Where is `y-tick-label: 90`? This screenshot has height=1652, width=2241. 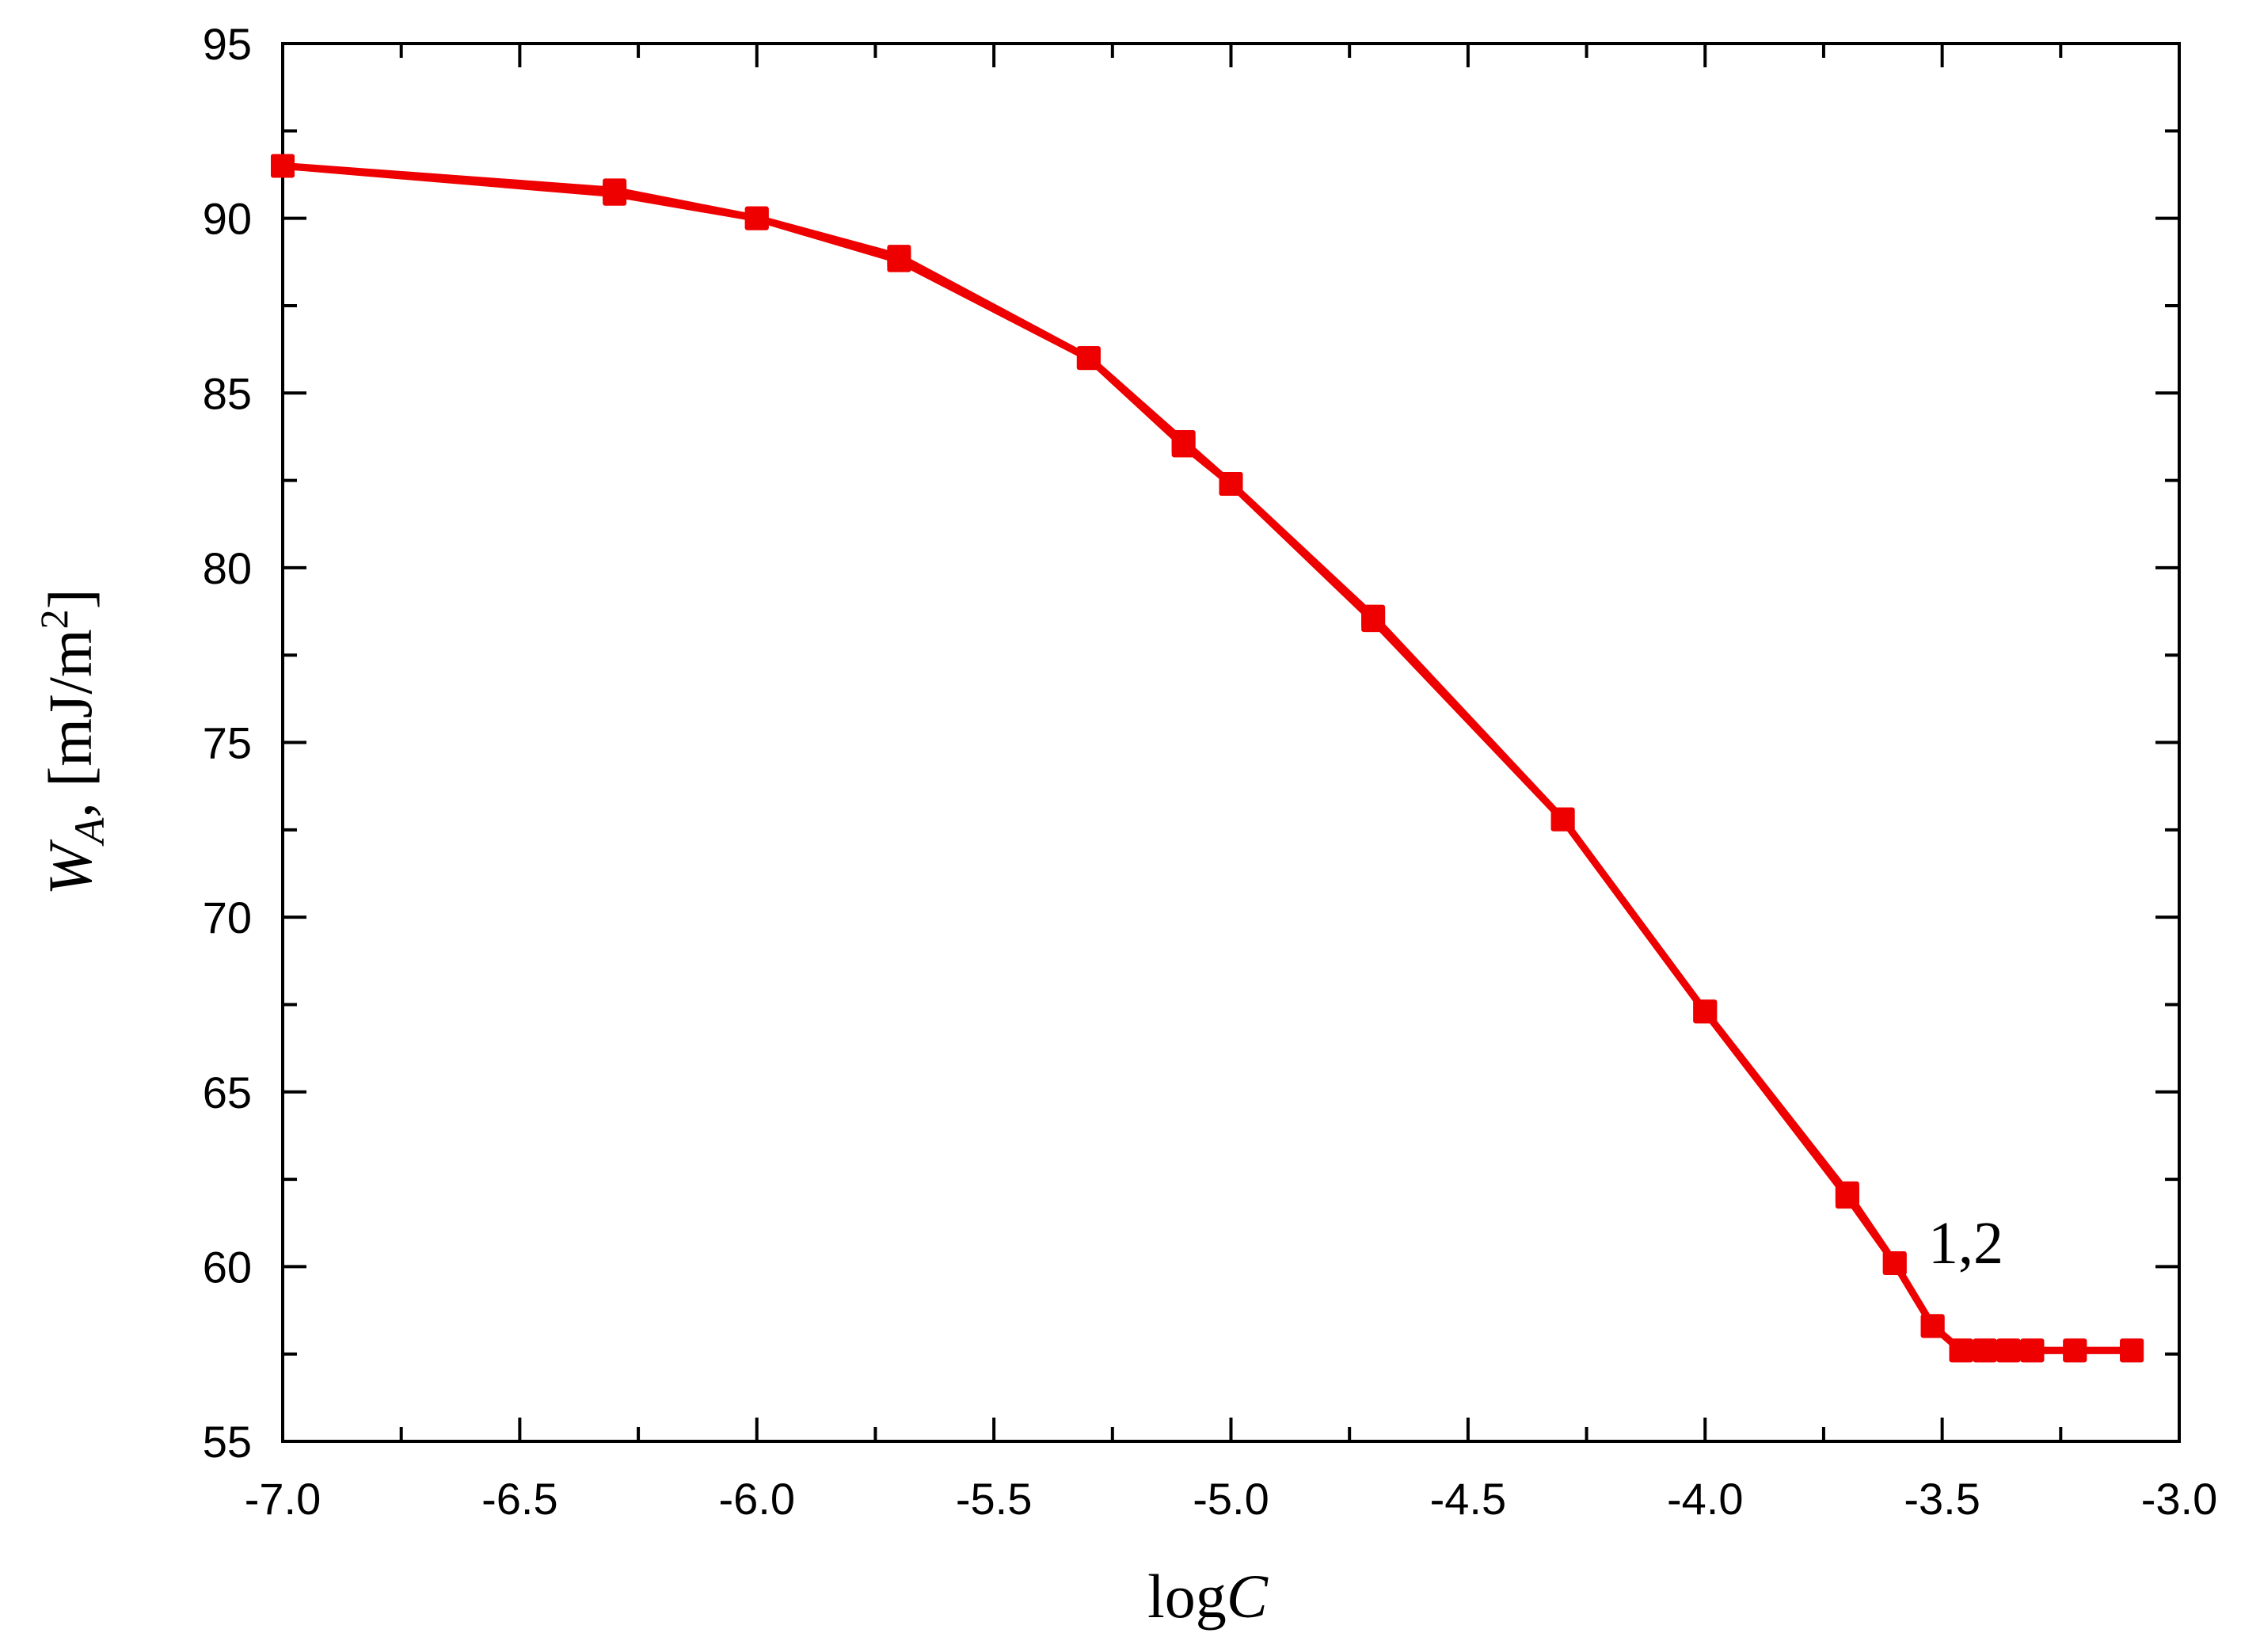
y-tick-label: 90 is located at coordinates (228, 219).